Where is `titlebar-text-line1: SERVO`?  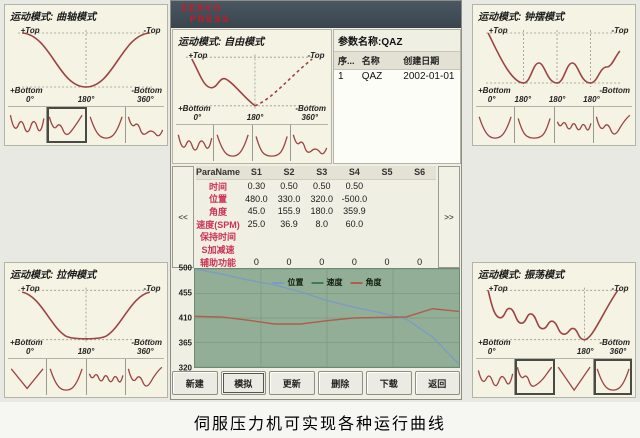 titlebar-text-line1: SERVO is located at coordinates (202, 8).